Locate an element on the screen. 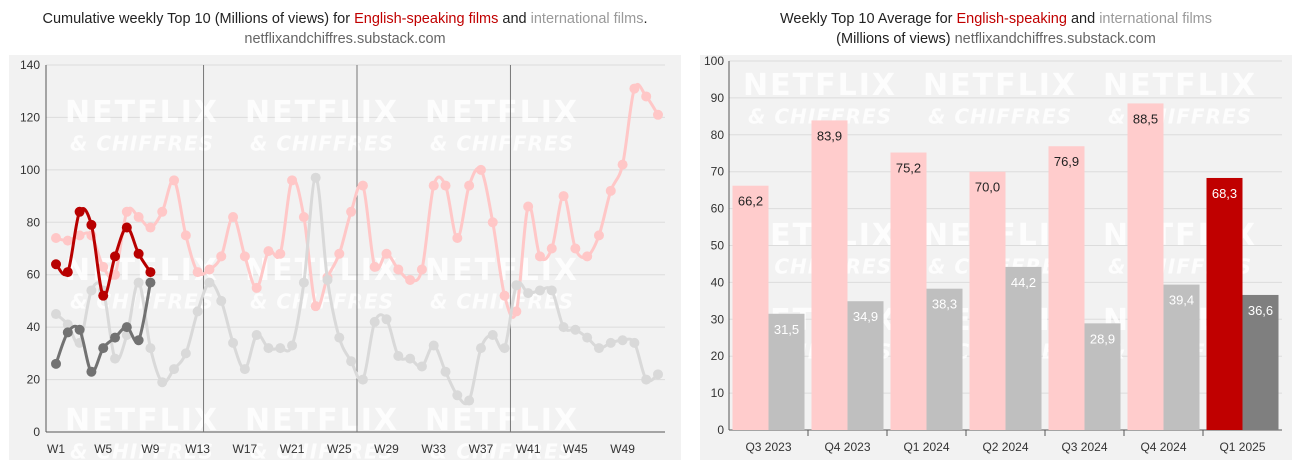 The width and height of the screenshot is (1292, 471). bar-y-tick-label-50: 50 is located at coordinates (718, 246).